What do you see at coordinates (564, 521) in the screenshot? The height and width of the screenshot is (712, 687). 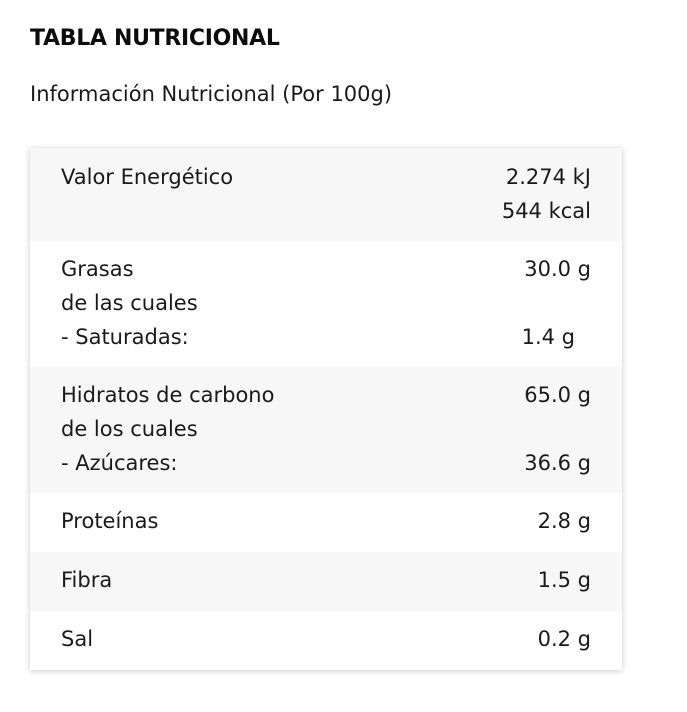 I see `proteinas-value: 2.8 g` at bounding box center [564, 521].